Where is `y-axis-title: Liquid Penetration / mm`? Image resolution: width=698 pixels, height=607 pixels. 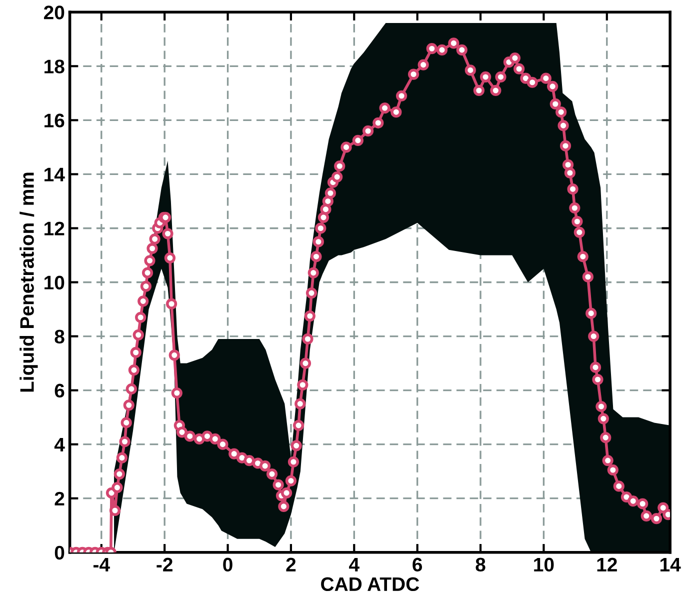
y-axis-title: Liquid Penetration / mm is located at coordinates (29, 282).